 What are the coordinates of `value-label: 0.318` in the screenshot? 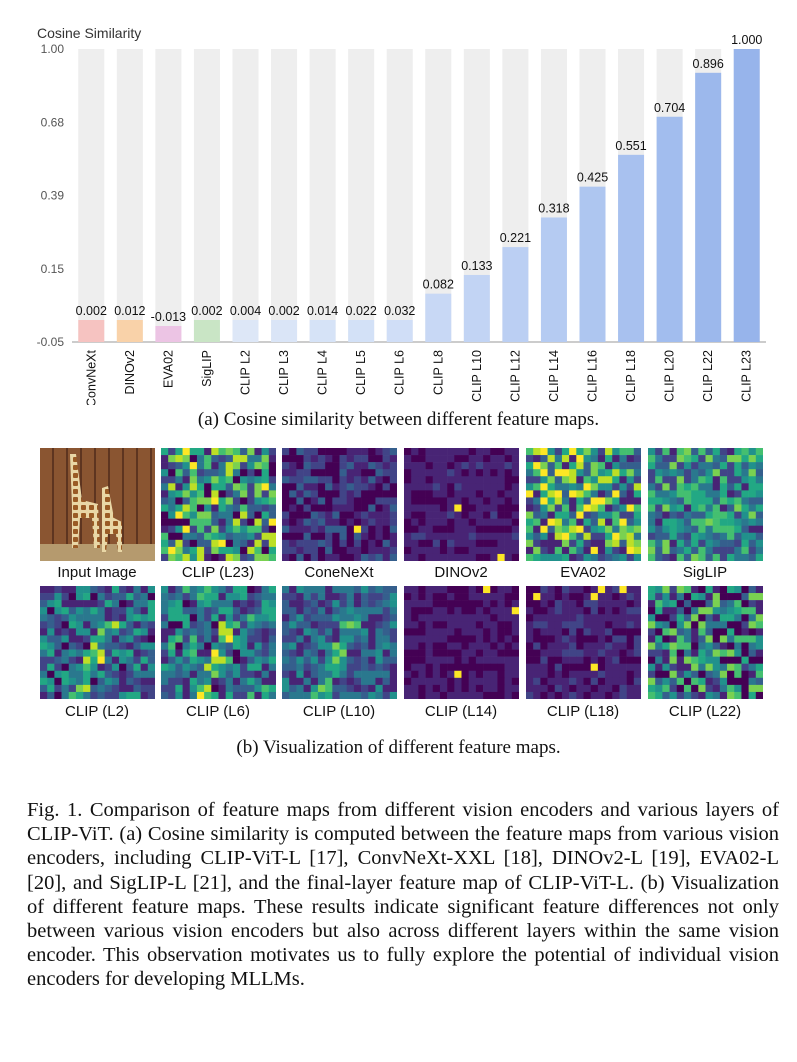 It's located at (553, 208).